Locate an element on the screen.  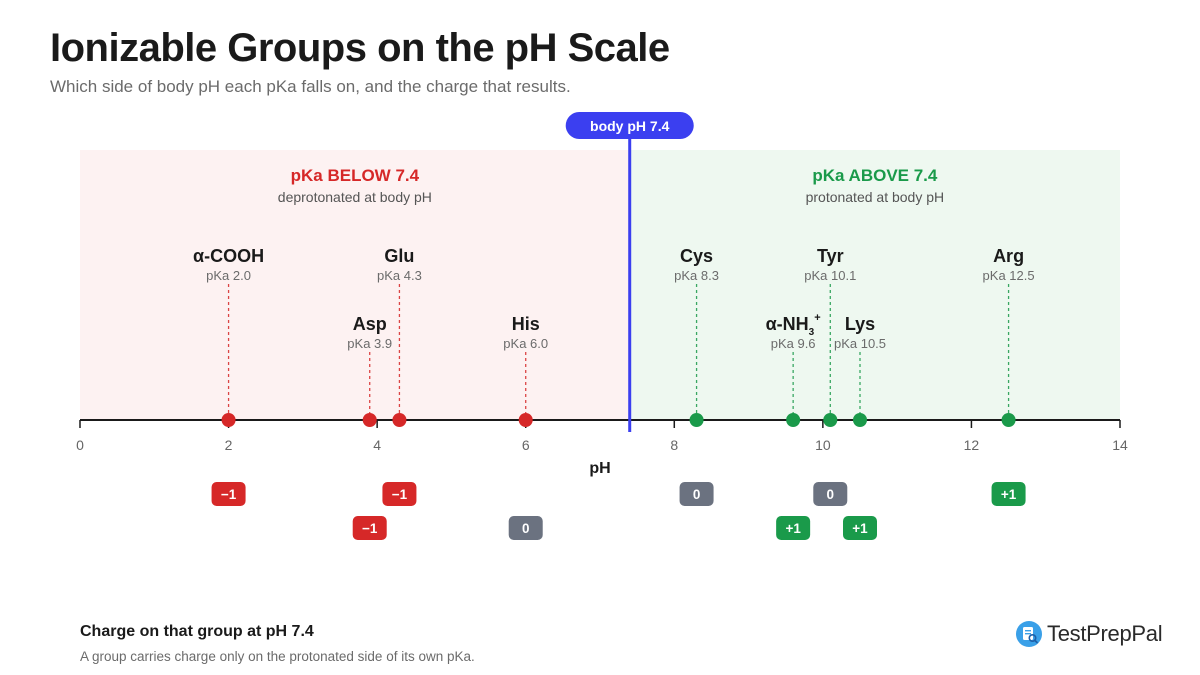
axis-tick-label: 4 is located at coordinates (377, 445).